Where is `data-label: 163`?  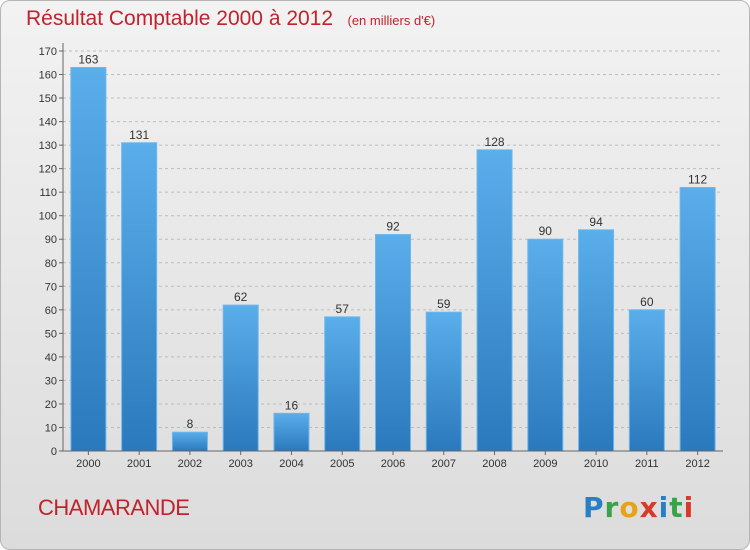
data-label: 163 is located at coordinates (88, 59).